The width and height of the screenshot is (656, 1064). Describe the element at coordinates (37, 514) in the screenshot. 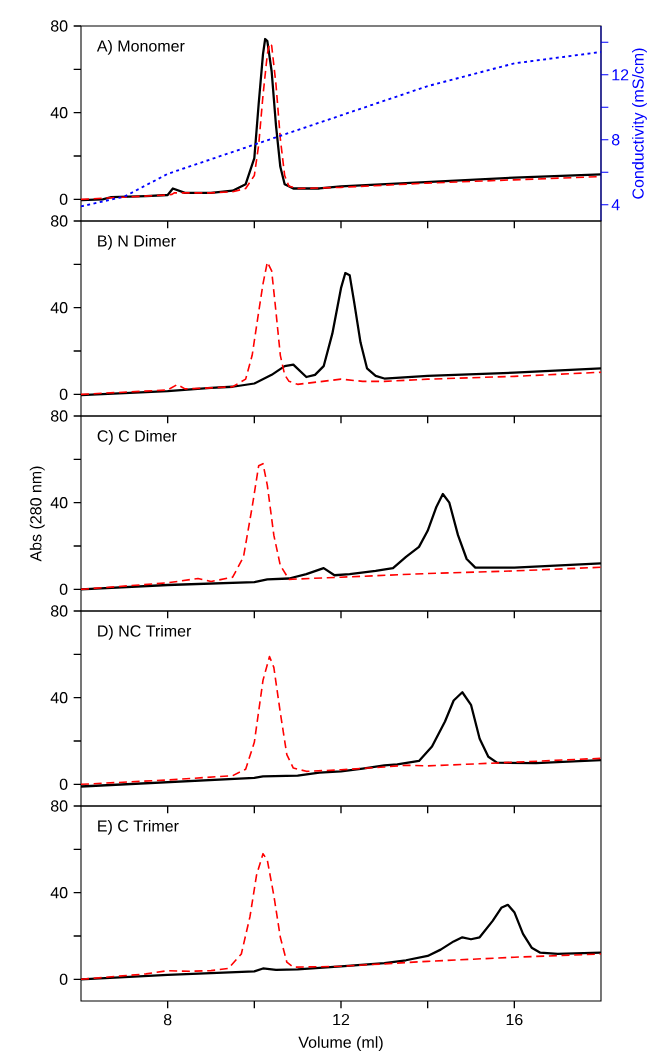

I see `y-axis-title: Abs (280 nm)` at that location.